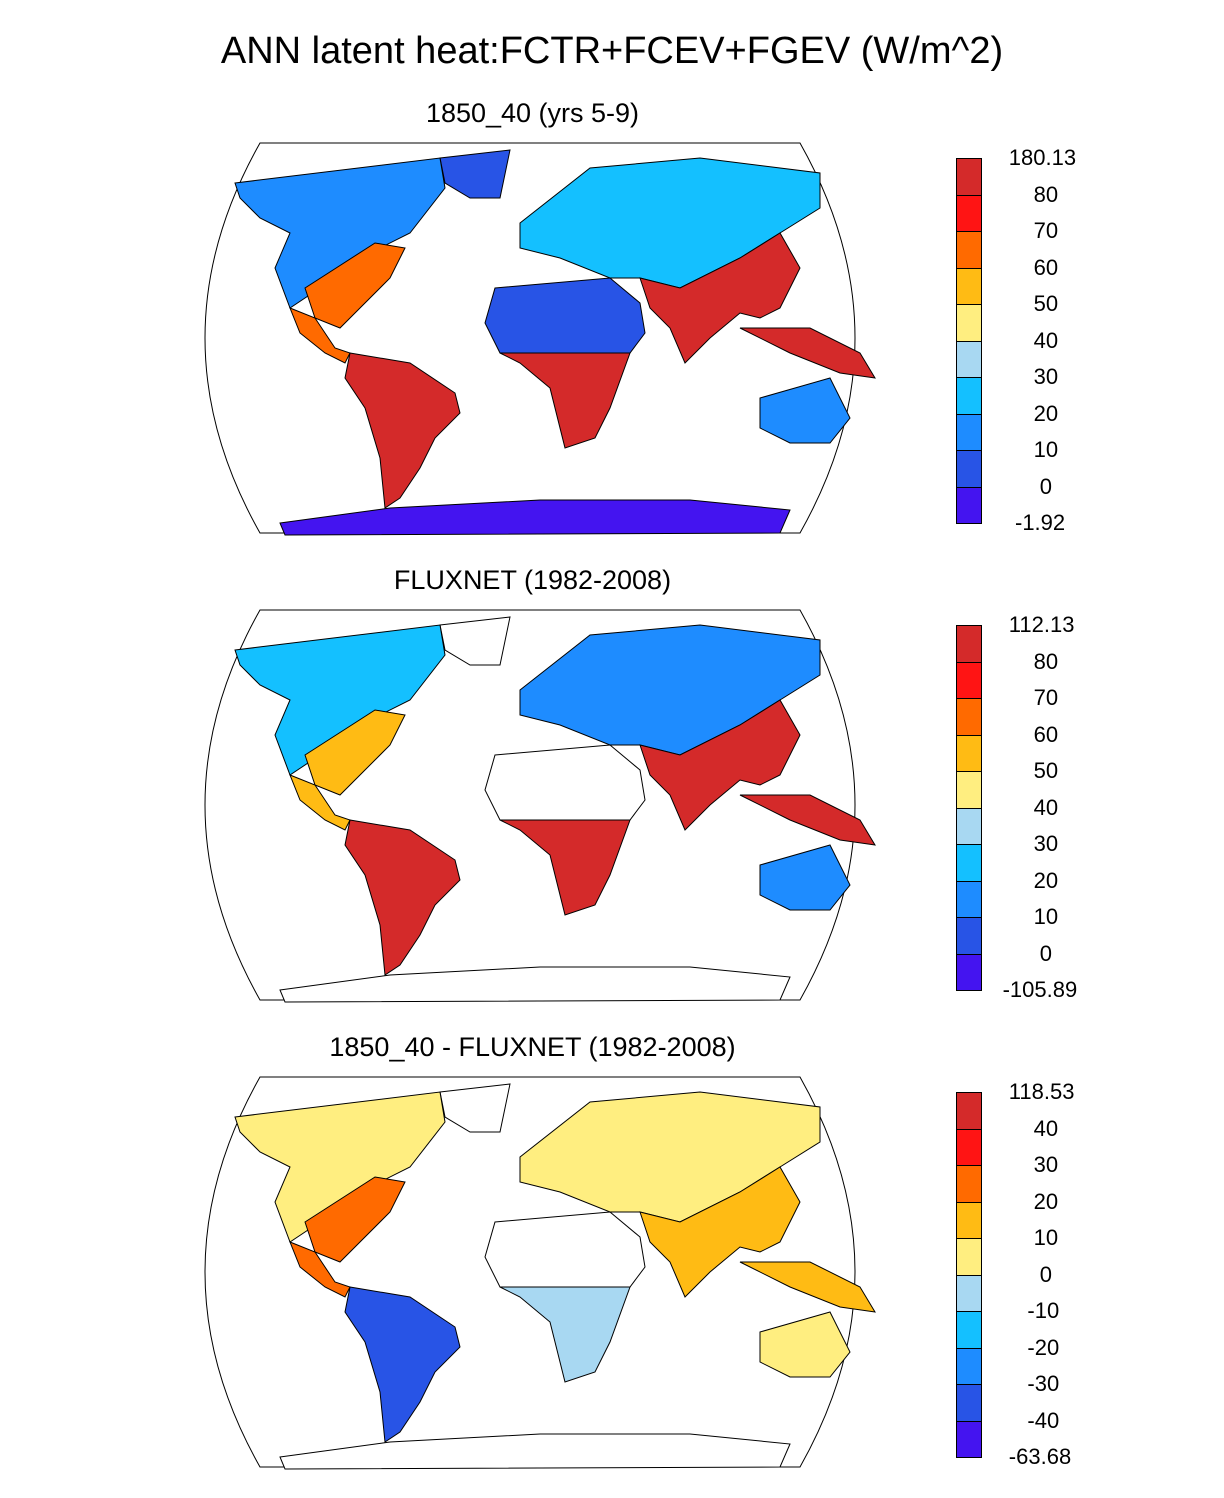  What do you see at coordinates (1041, 1091) in the screenshot?
I see `colorbar-label: 118.53` at bounding box center [1041, 1091].